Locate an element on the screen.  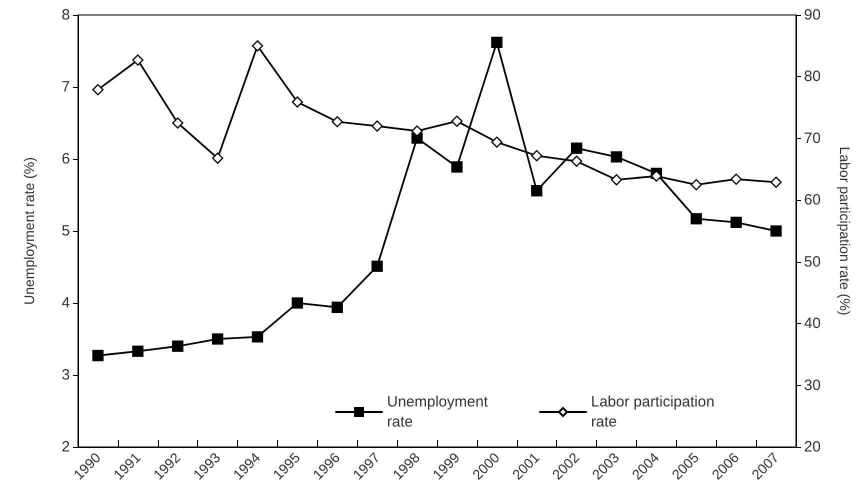
y-tick-label: 8 is located at coordinates (66, 15).